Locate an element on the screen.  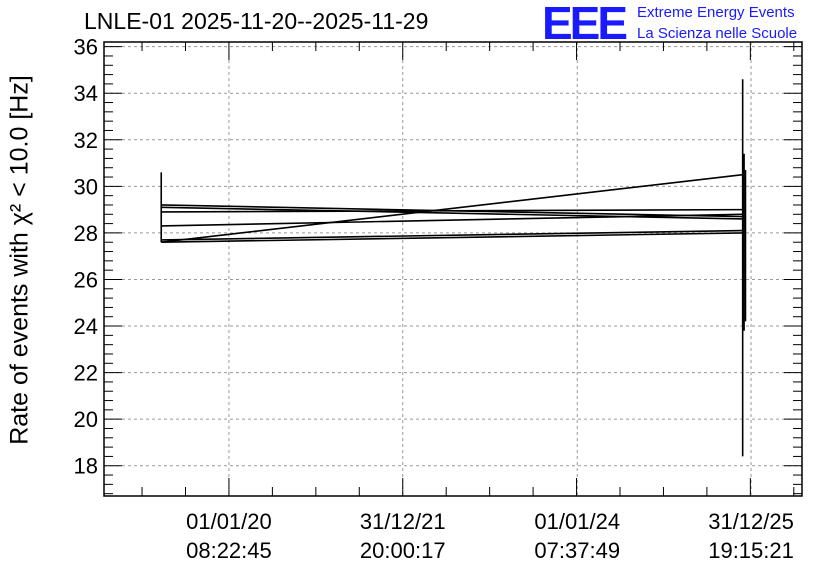
y-tick-label: 22 is located at coordinates (86, 373).